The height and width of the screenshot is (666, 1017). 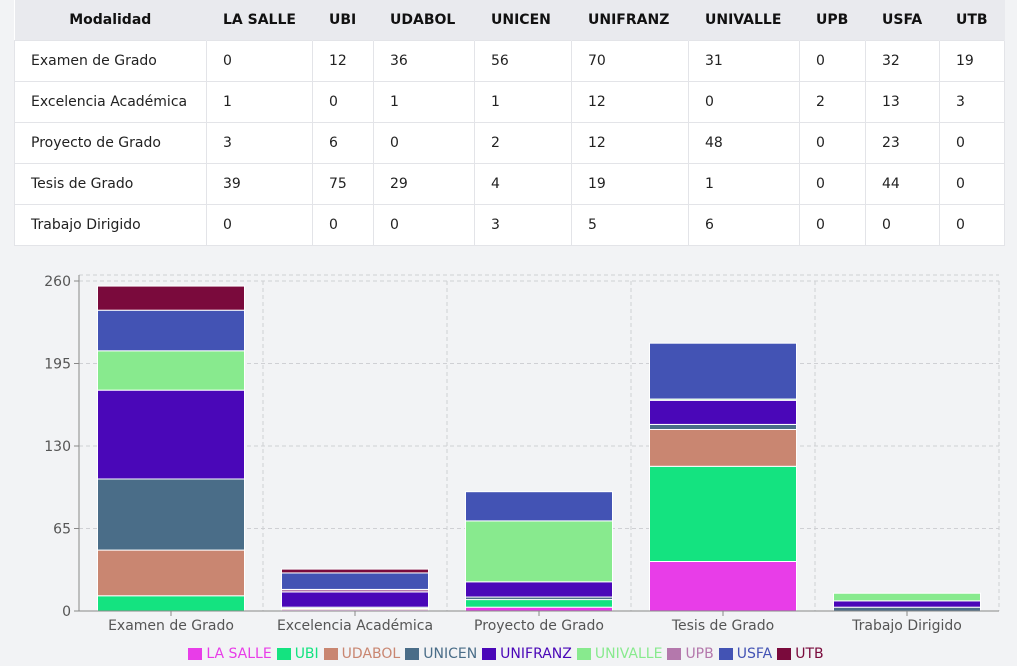 What do you see at coordinates (902, 20) in the screenshot?
I see `column-header: USFA` at bounding box center [902, 20].